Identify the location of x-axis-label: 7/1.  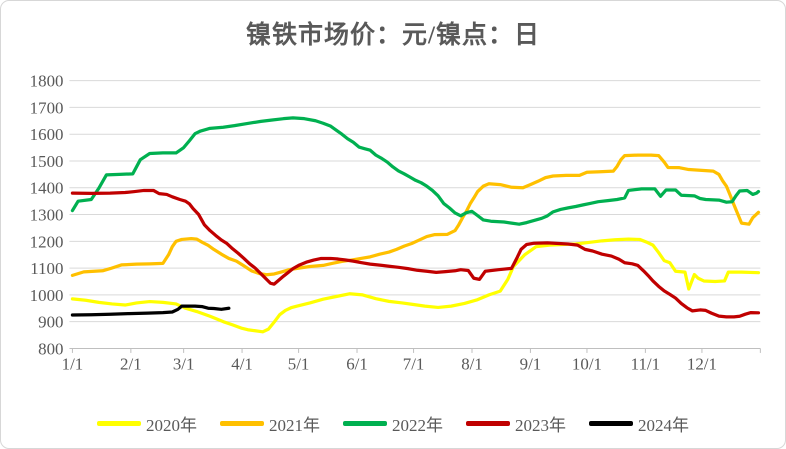
(414, 363).